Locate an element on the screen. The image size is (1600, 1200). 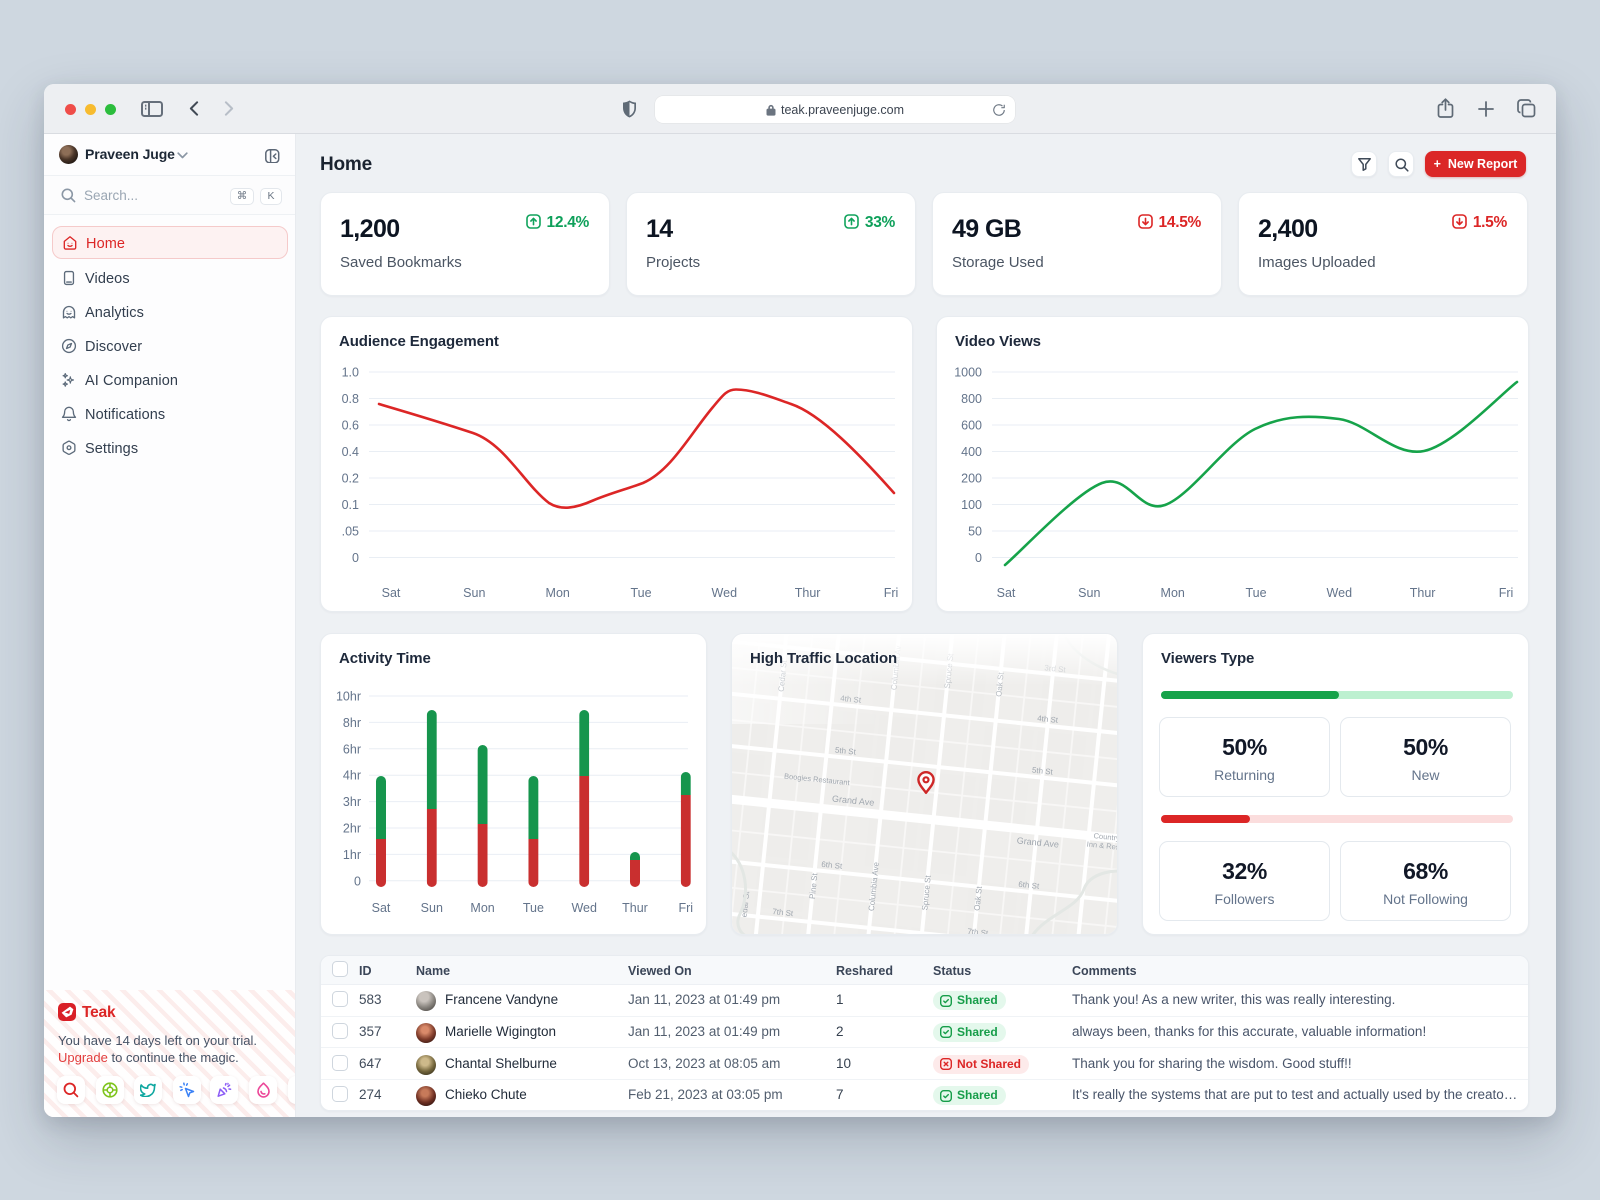
svg-text: 1hr is located at coordinates (352, 855).